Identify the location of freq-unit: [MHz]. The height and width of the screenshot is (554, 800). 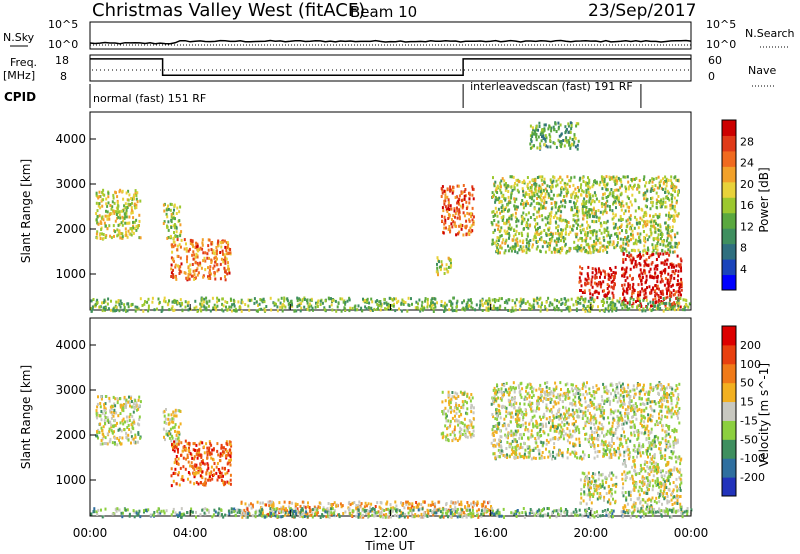
(19, 75).